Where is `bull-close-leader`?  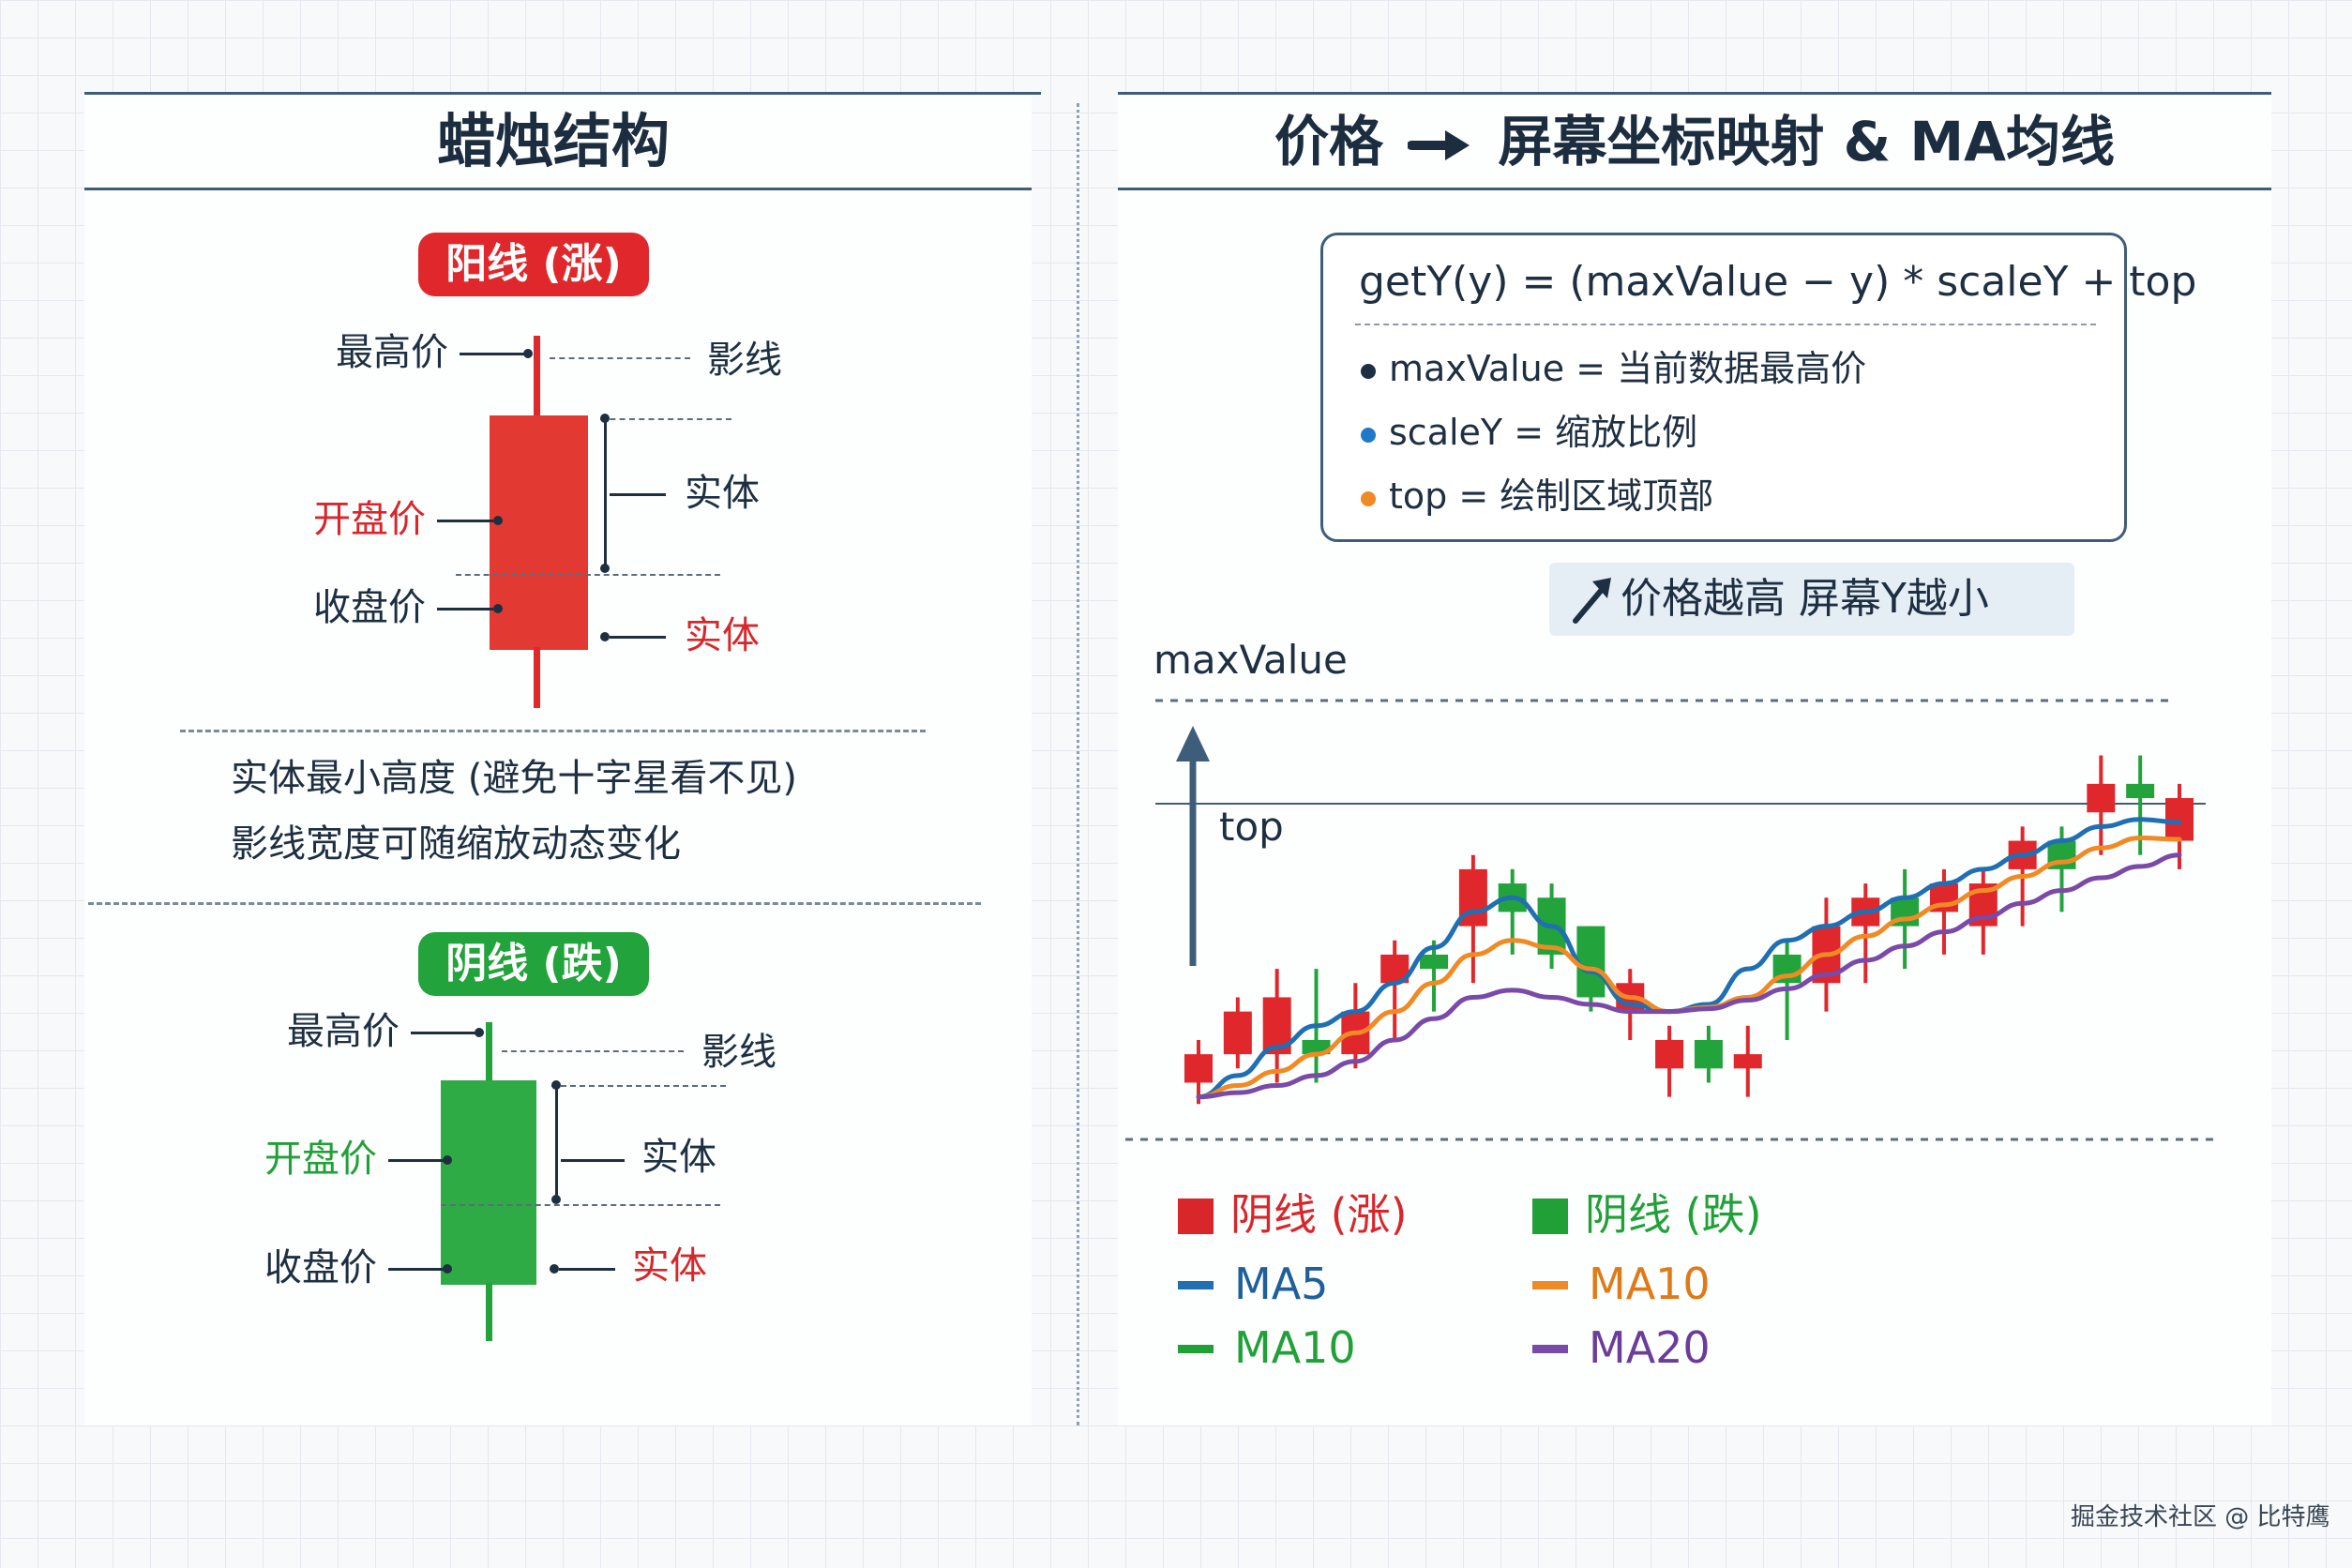 bull-close-leader is located at coordinates (465, 609).